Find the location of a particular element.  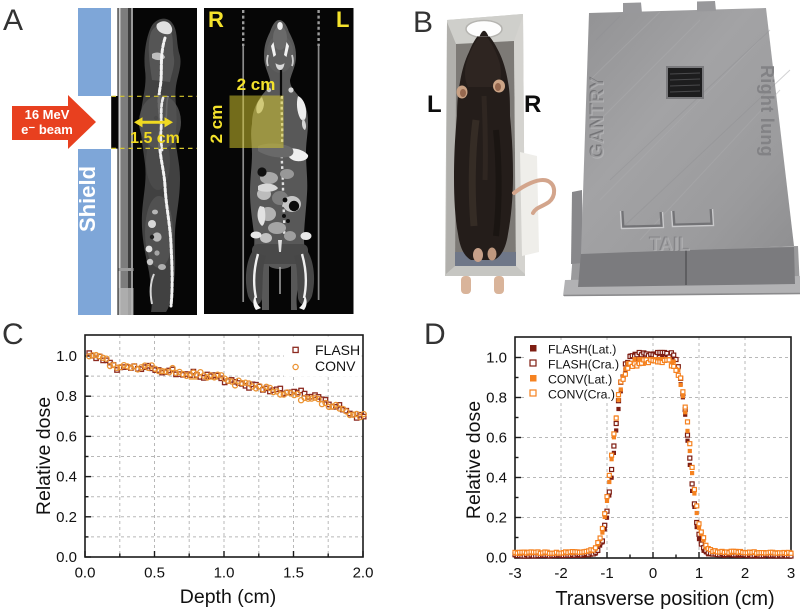

svg-text: A is located at coordinates (13, 20).